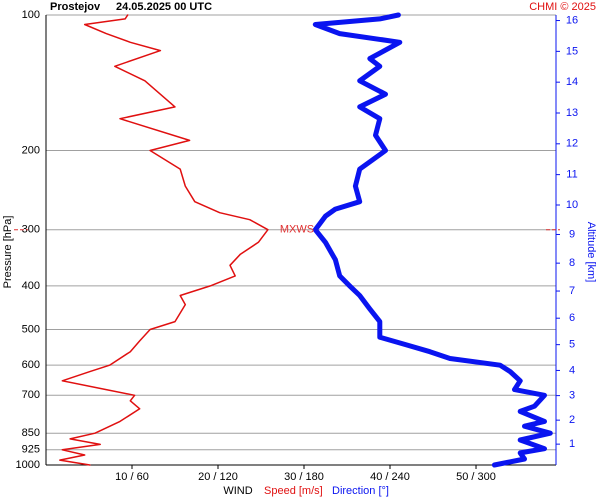 The height and width of the screenshot is (500, 600). I want to click on y-tick-label: 1000, so click(28, 465).